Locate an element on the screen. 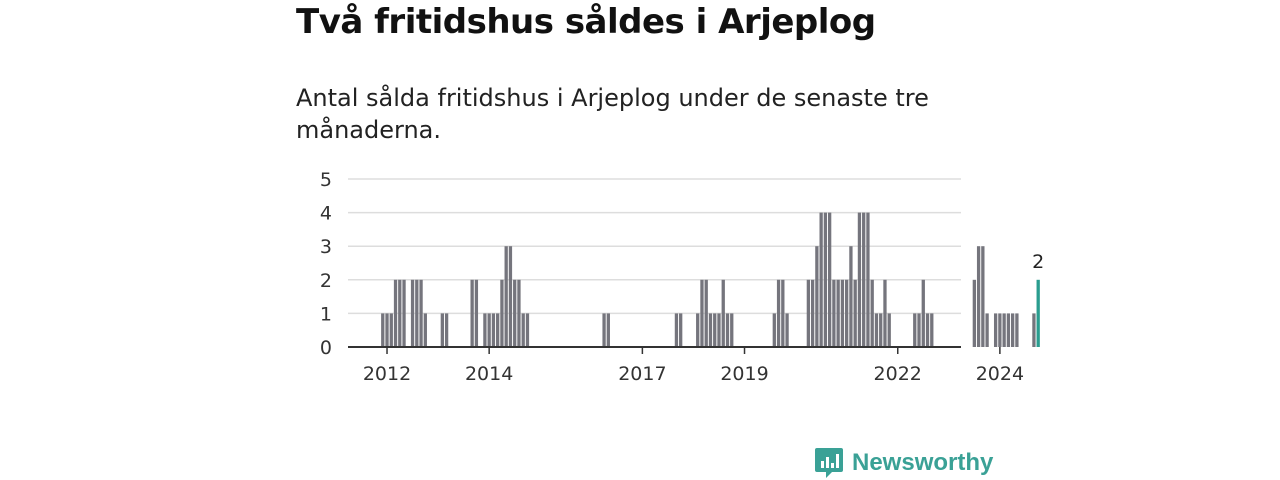 The width and height of the screenshot is (1280, 480). y-tick-label: 2 is located at coordinates (326, 281).